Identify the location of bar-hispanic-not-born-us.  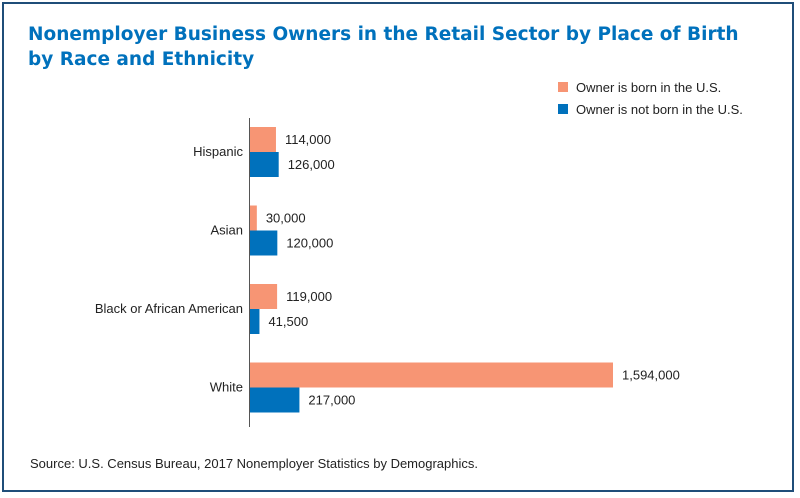
(264, 164).